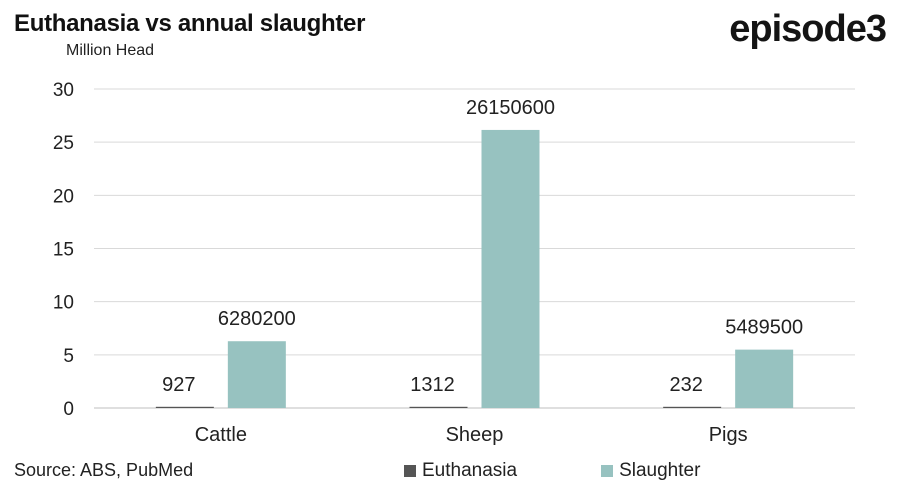  What do you see at coordinates (475, 435) in the screenshot?
I see `x-tick-label-sheep: Sheep` at bounding box center [475, 435].